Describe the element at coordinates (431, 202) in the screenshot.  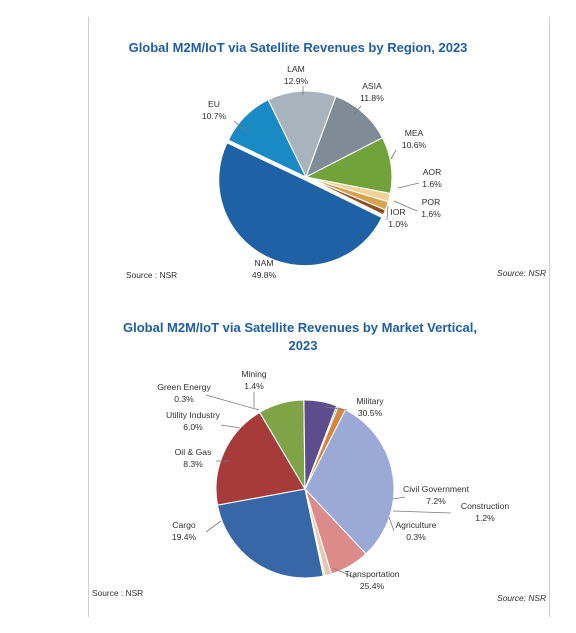
I see `slice-label-por: POR` at that location.